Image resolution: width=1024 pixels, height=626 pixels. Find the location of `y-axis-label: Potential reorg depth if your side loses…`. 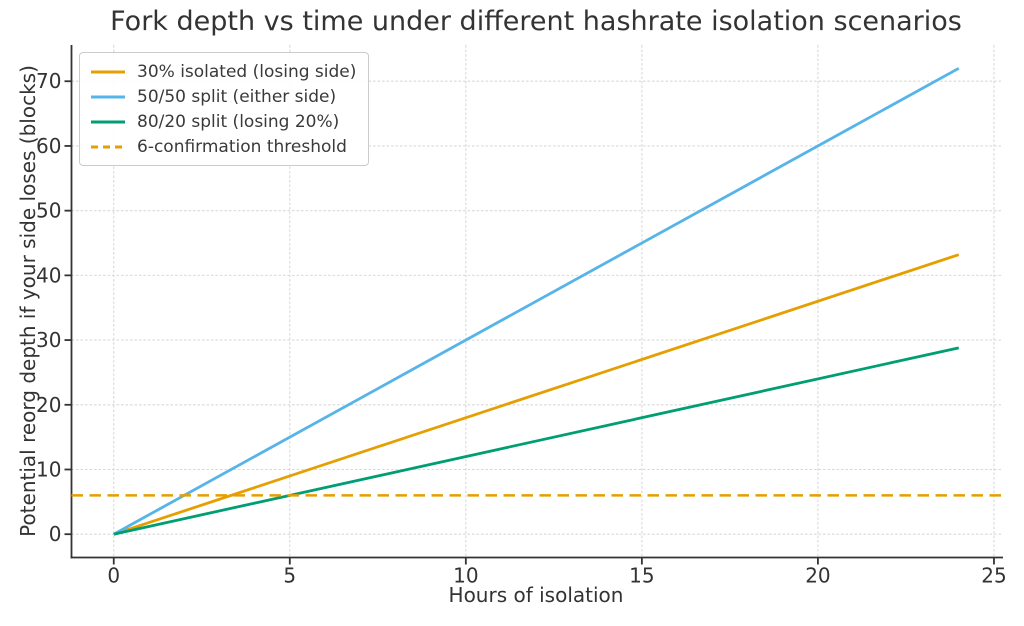

y-axis-label: Potential reorg depth if your side loses… is located at coordinates (28, 301).